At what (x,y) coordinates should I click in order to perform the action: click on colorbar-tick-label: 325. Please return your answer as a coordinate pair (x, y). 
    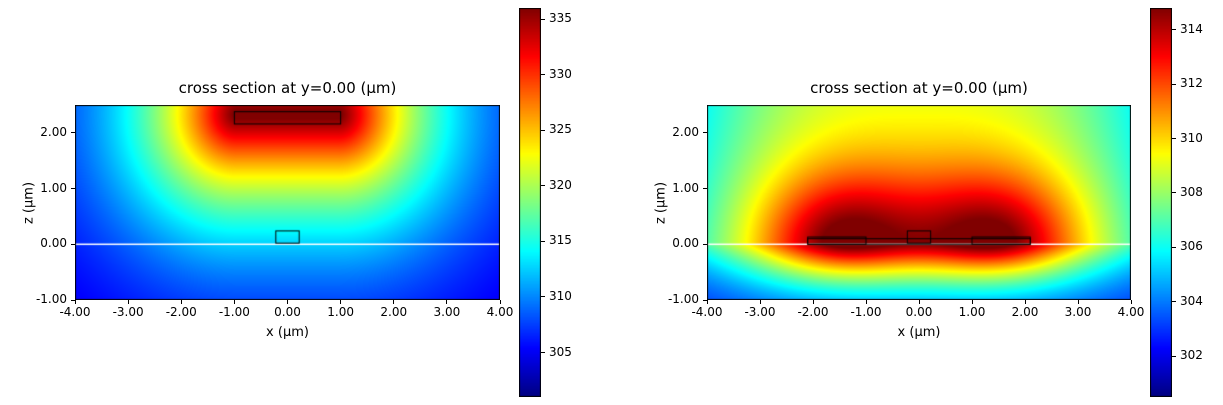
    Looking at the image, I should click on (560, 129).